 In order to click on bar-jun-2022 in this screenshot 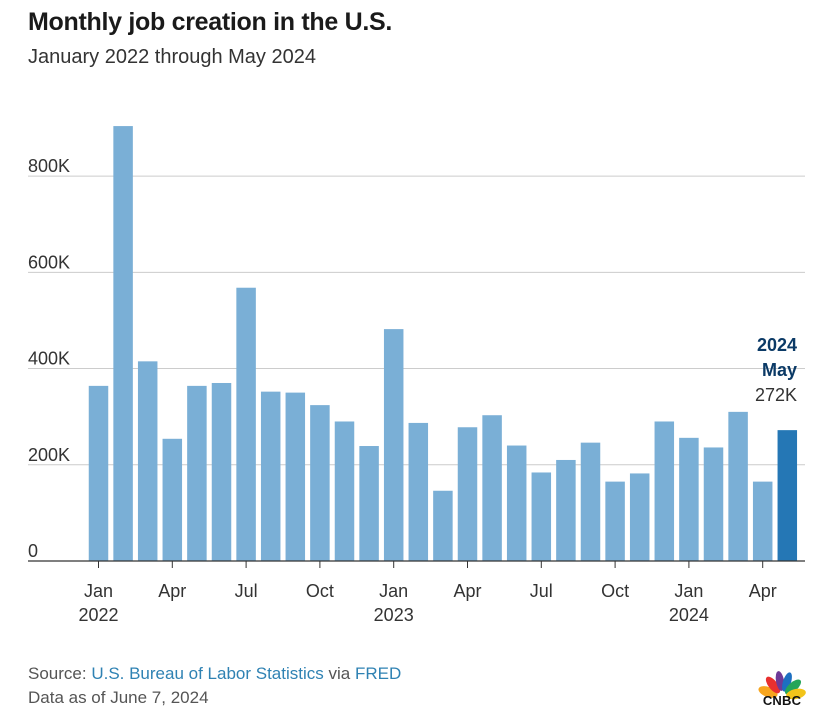, I will do `click(221, 471)`.